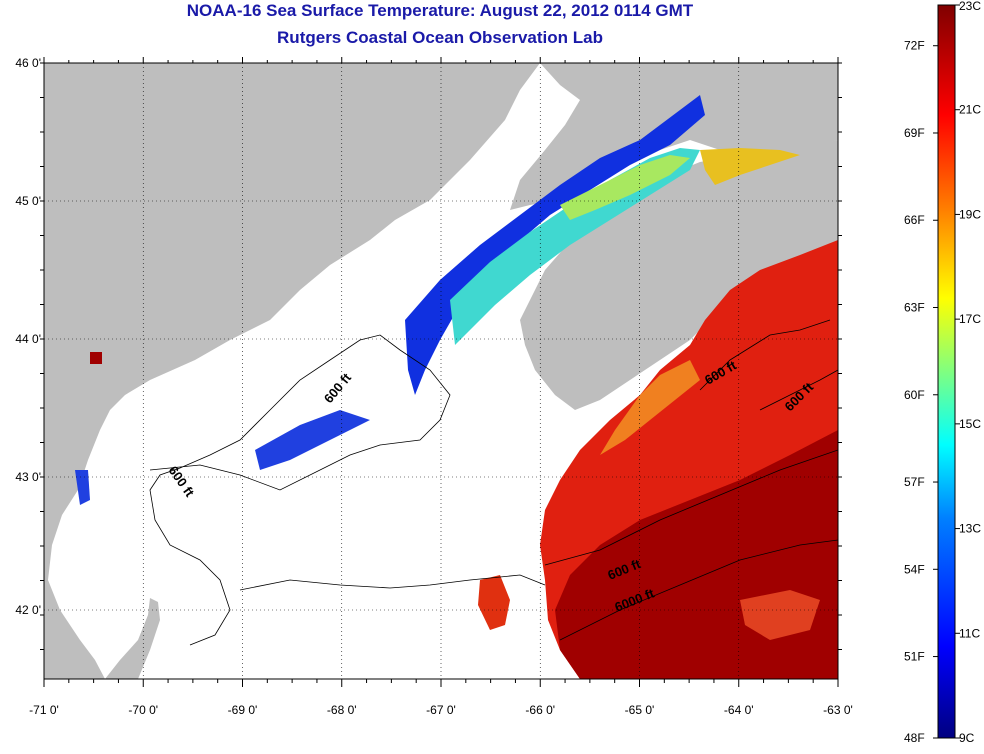 The image size is (984, 754). Describe the element at coordinates (698, 590) in the screenshot. I see `contour-6000ft` at that location.